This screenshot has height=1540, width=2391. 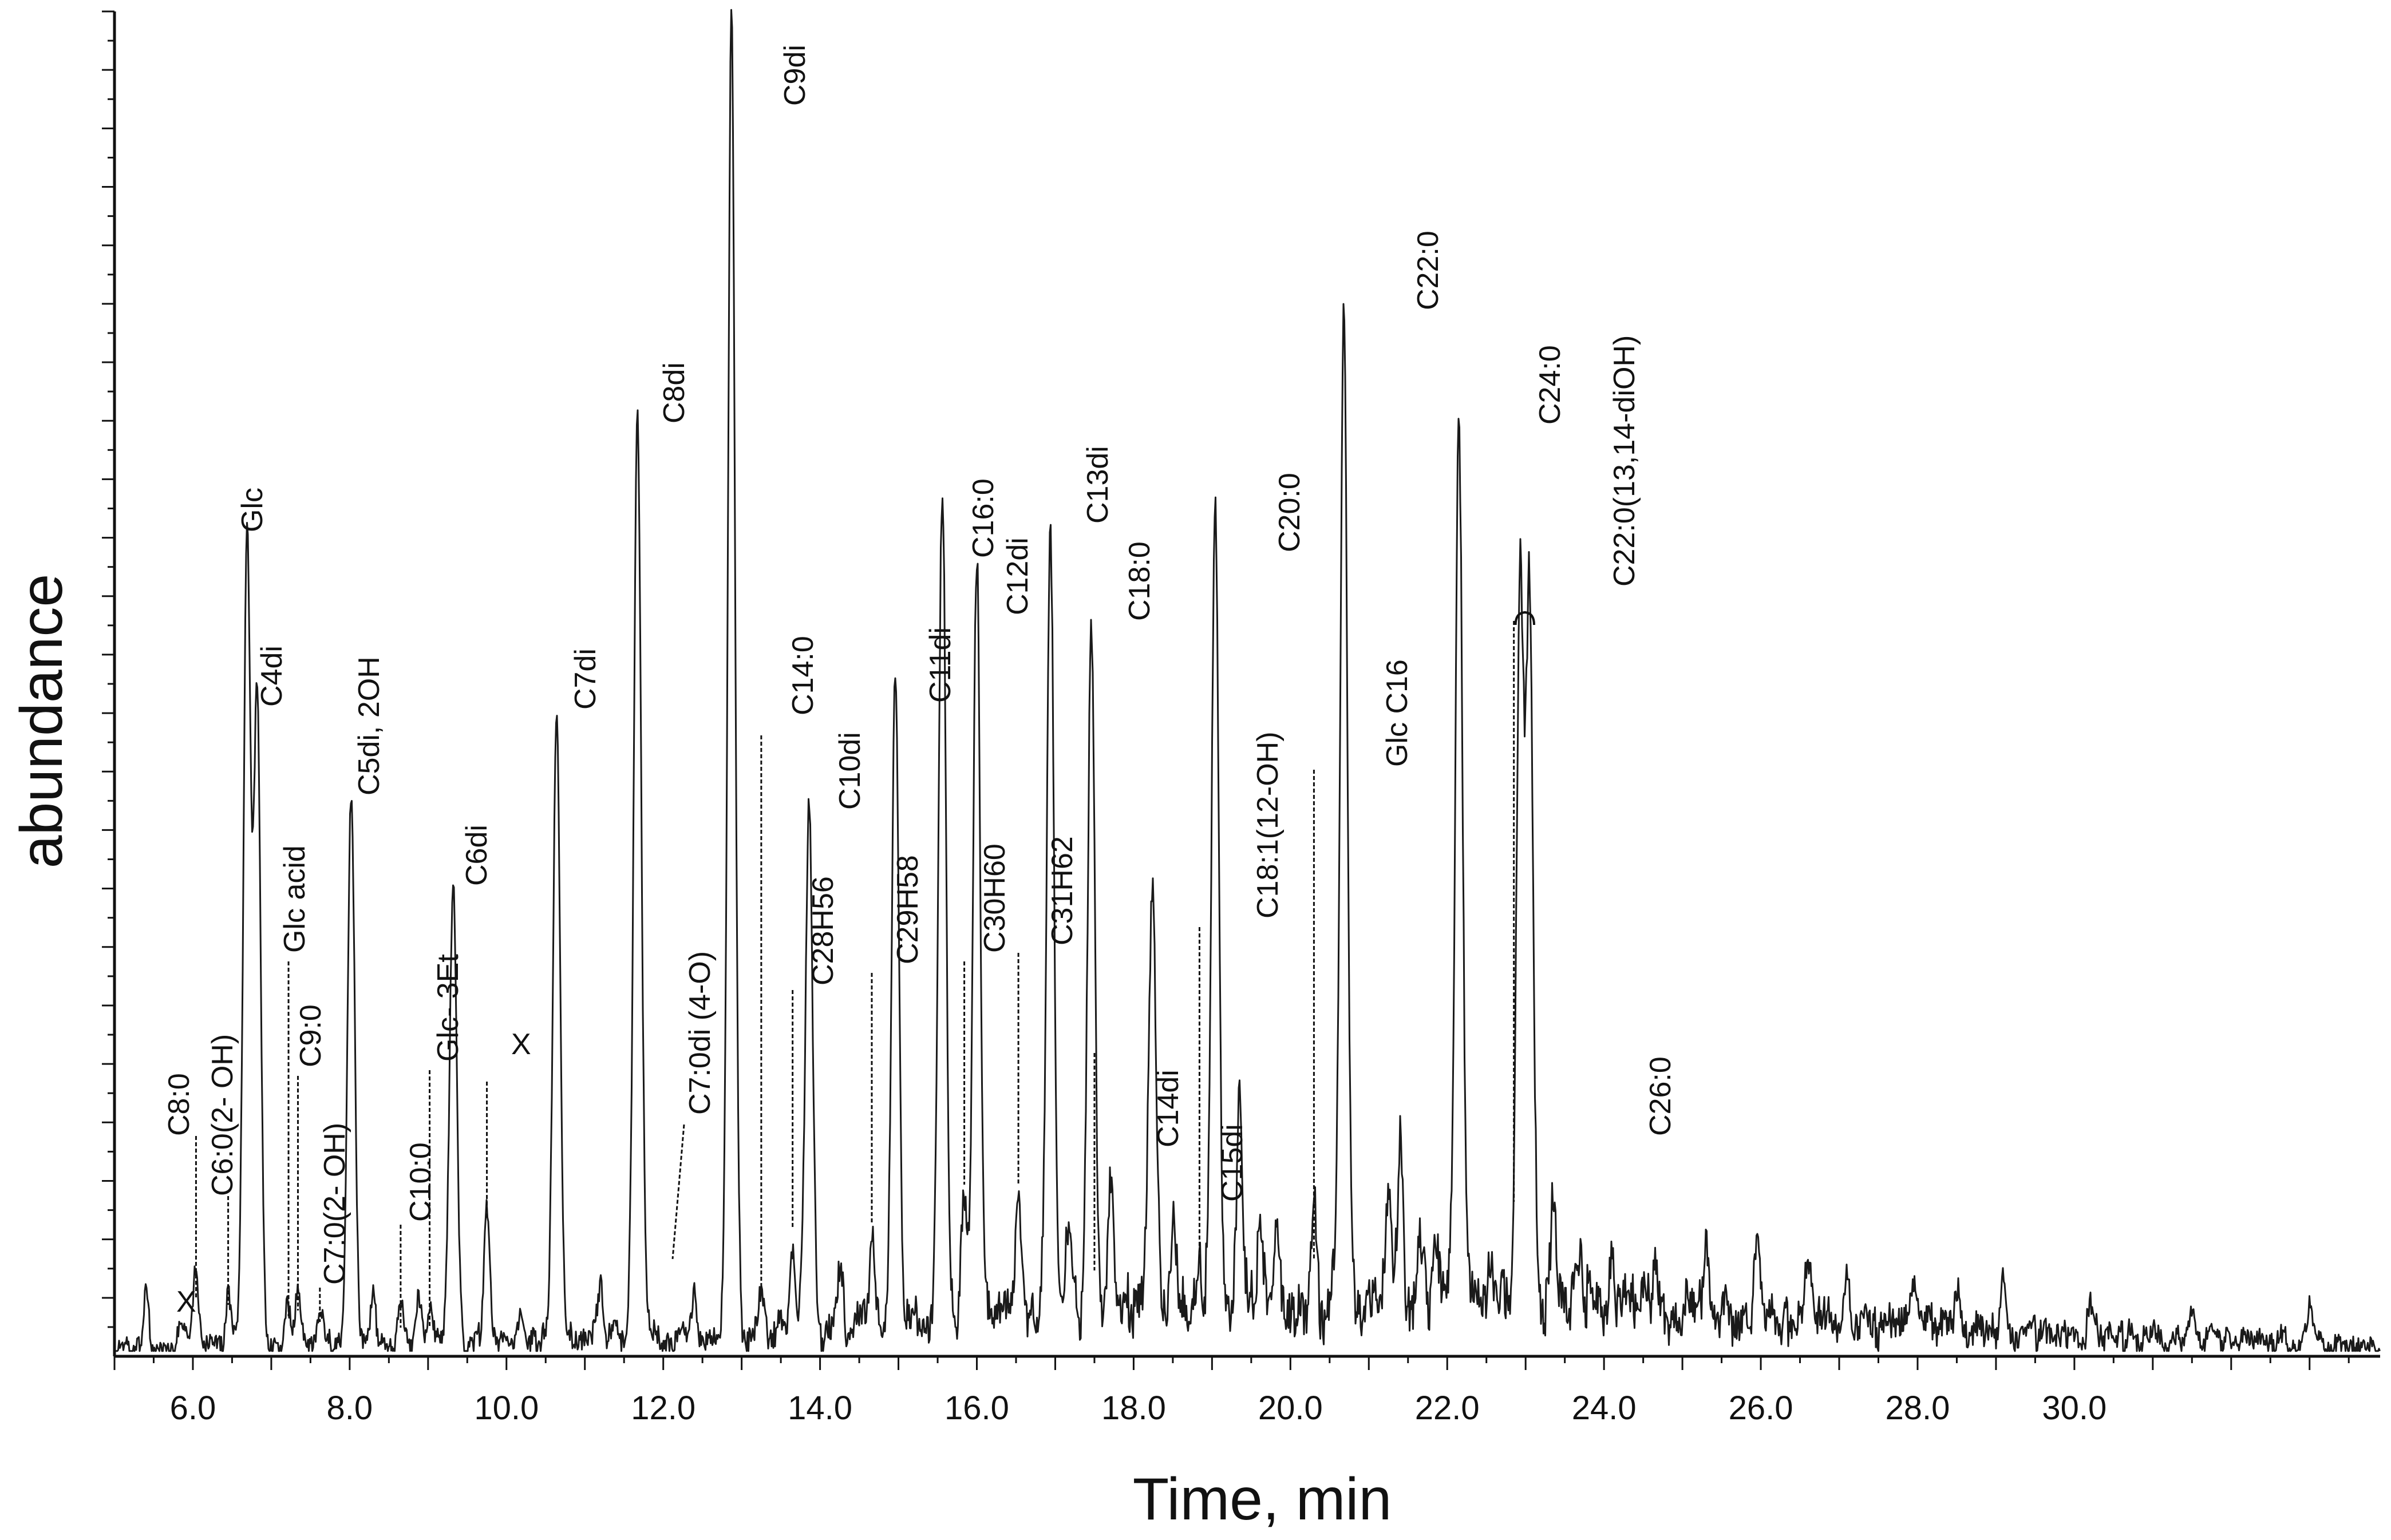 I want to click on peak-label-glc: Glc, so click(x=253, y=510).